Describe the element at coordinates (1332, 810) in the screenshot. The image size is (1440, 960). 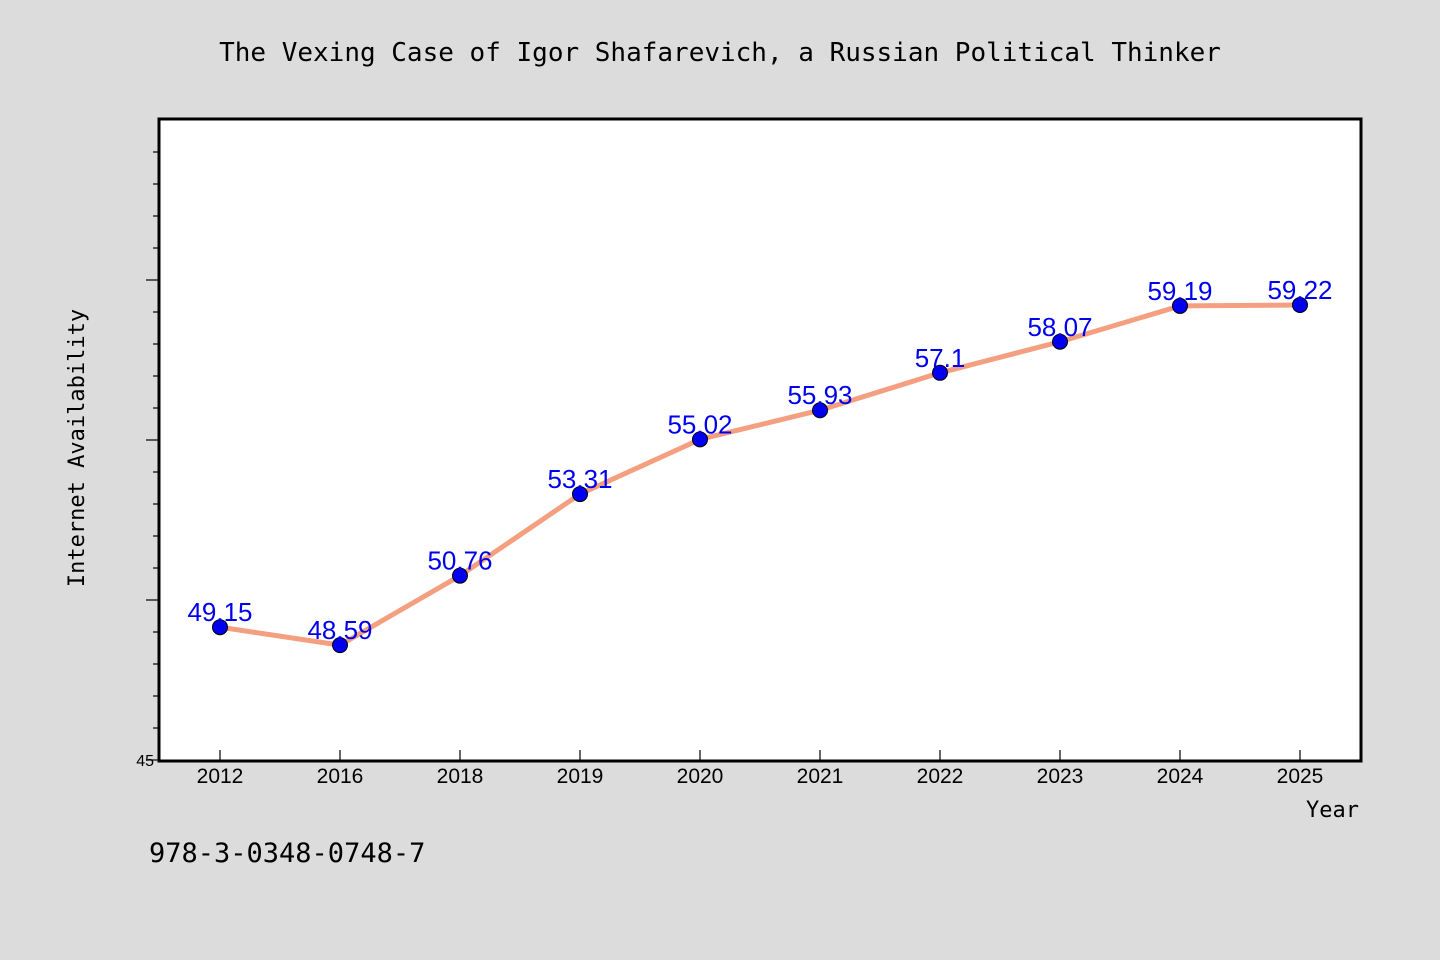
I see `x-axis-label: Year` at that location.